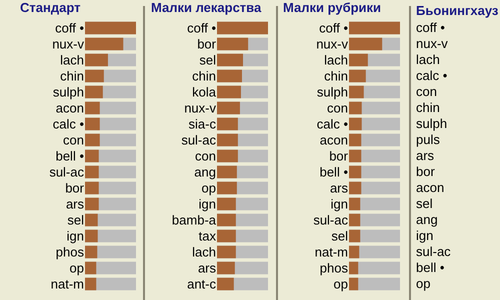  I want to click on category-label: lach, so click(428, 60).